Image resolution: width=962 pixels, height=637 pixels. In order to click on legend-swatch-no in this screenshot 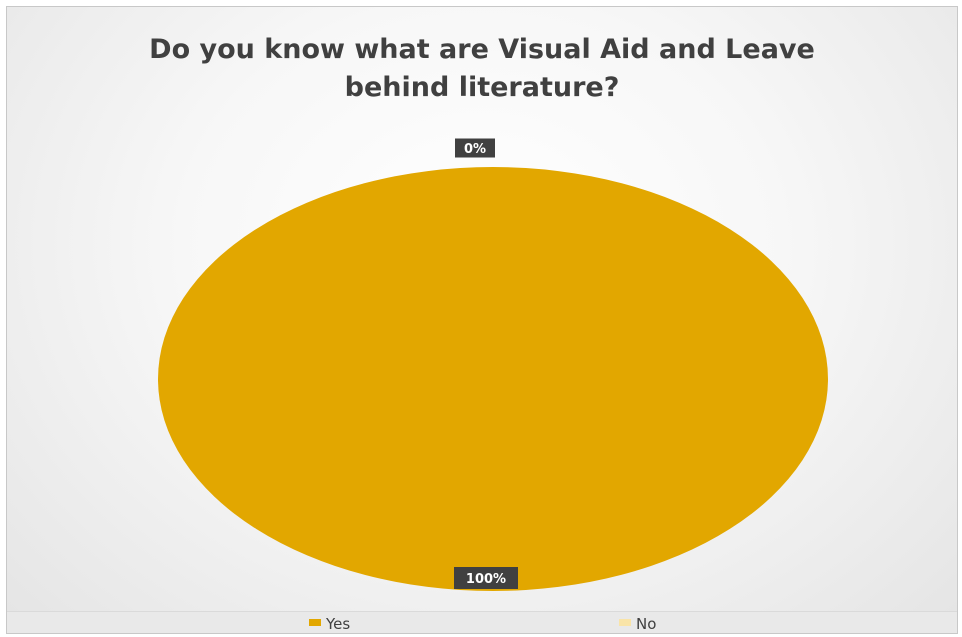, I will do `click(625, 622)`.